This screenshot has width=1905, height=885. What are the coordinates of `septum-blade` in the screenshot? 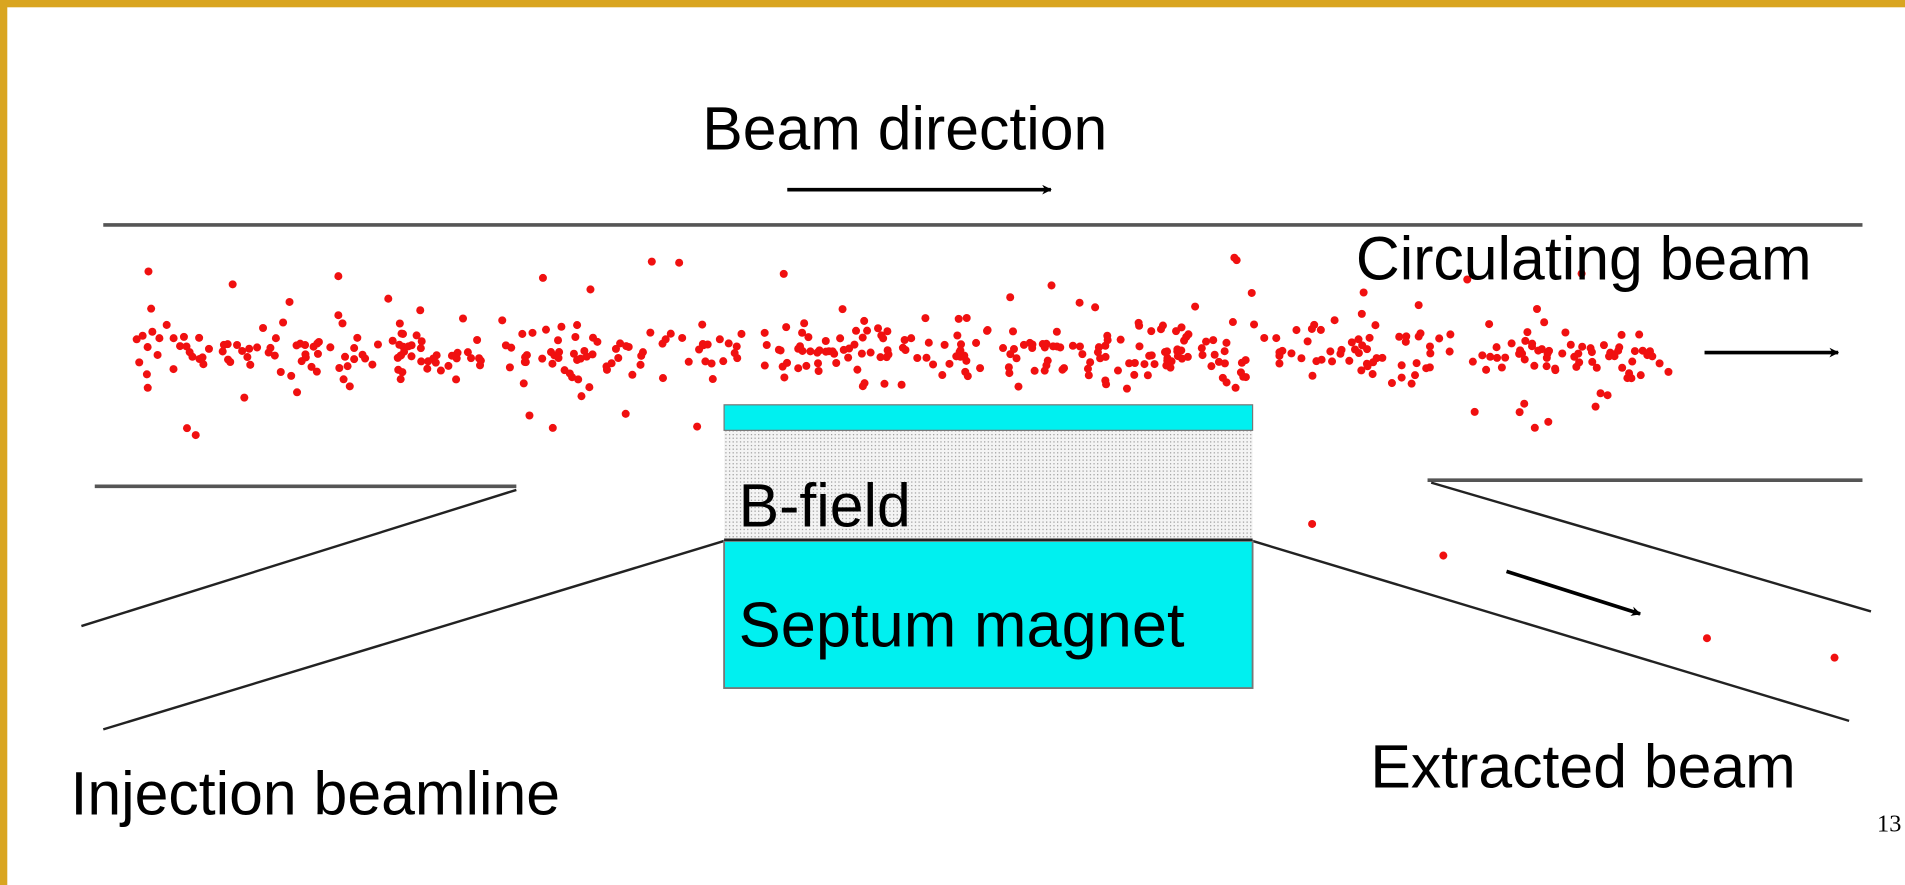 It's located at (988, 417).